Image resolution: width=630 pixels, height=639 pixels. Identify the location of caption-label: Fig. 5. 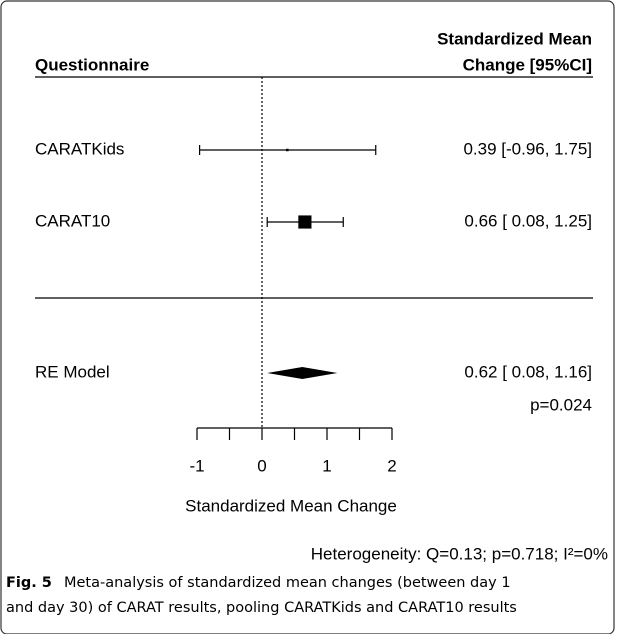
(29, 583).